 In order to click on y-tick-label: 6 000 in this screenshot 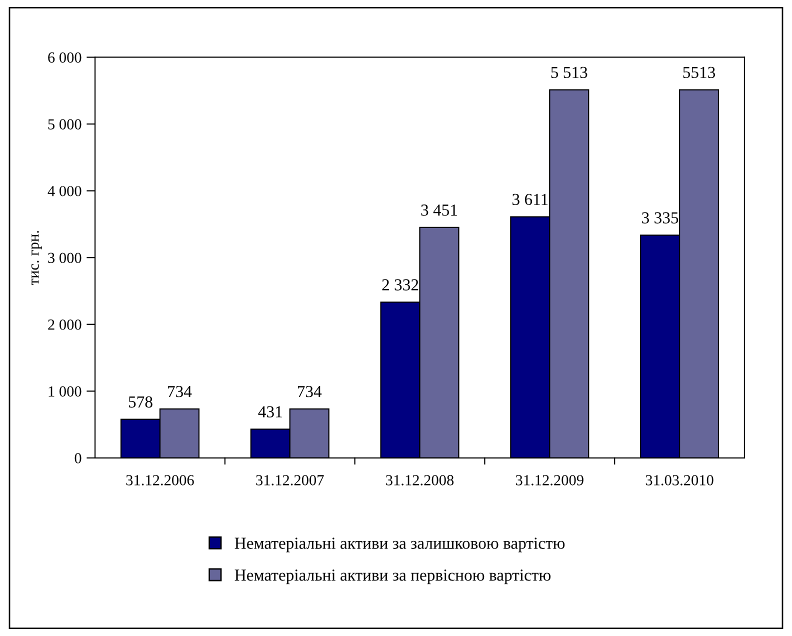, I will do `click(65, 57)`.